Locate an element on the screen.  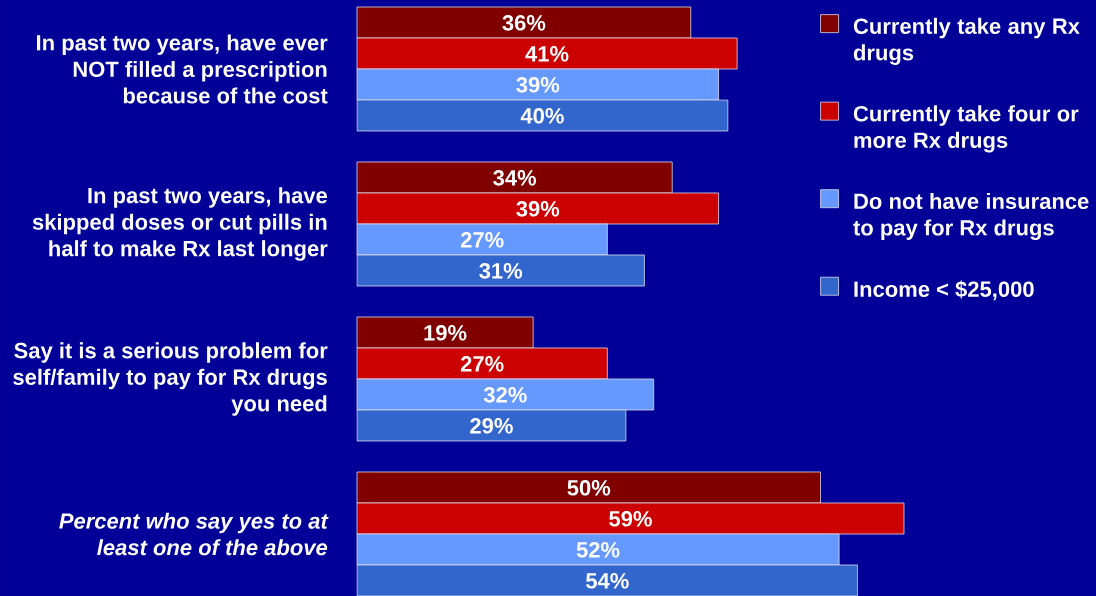
data-label: 50% is located at coordinates (589, 488).